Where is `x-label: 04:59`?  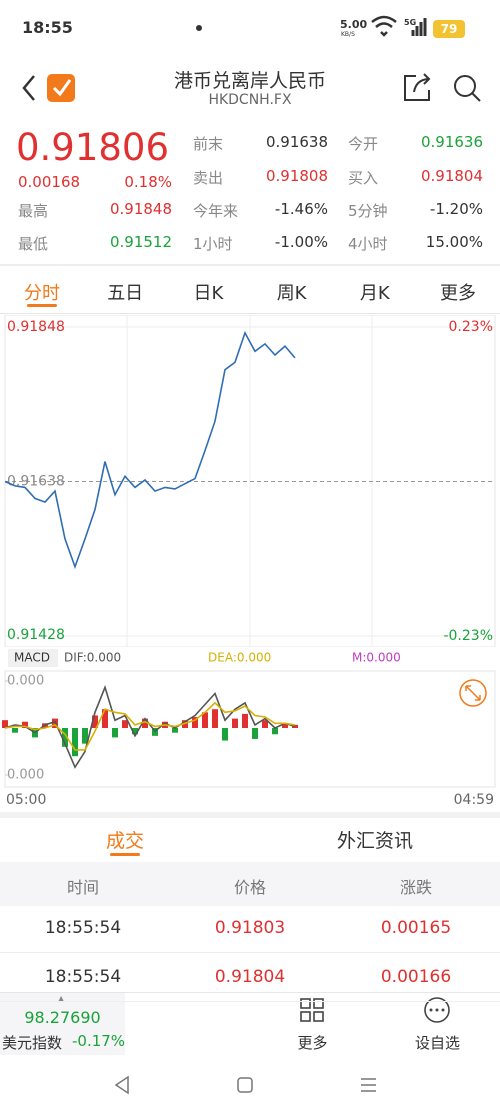
x-label: 04:59 is located at coordinates (474, 800).